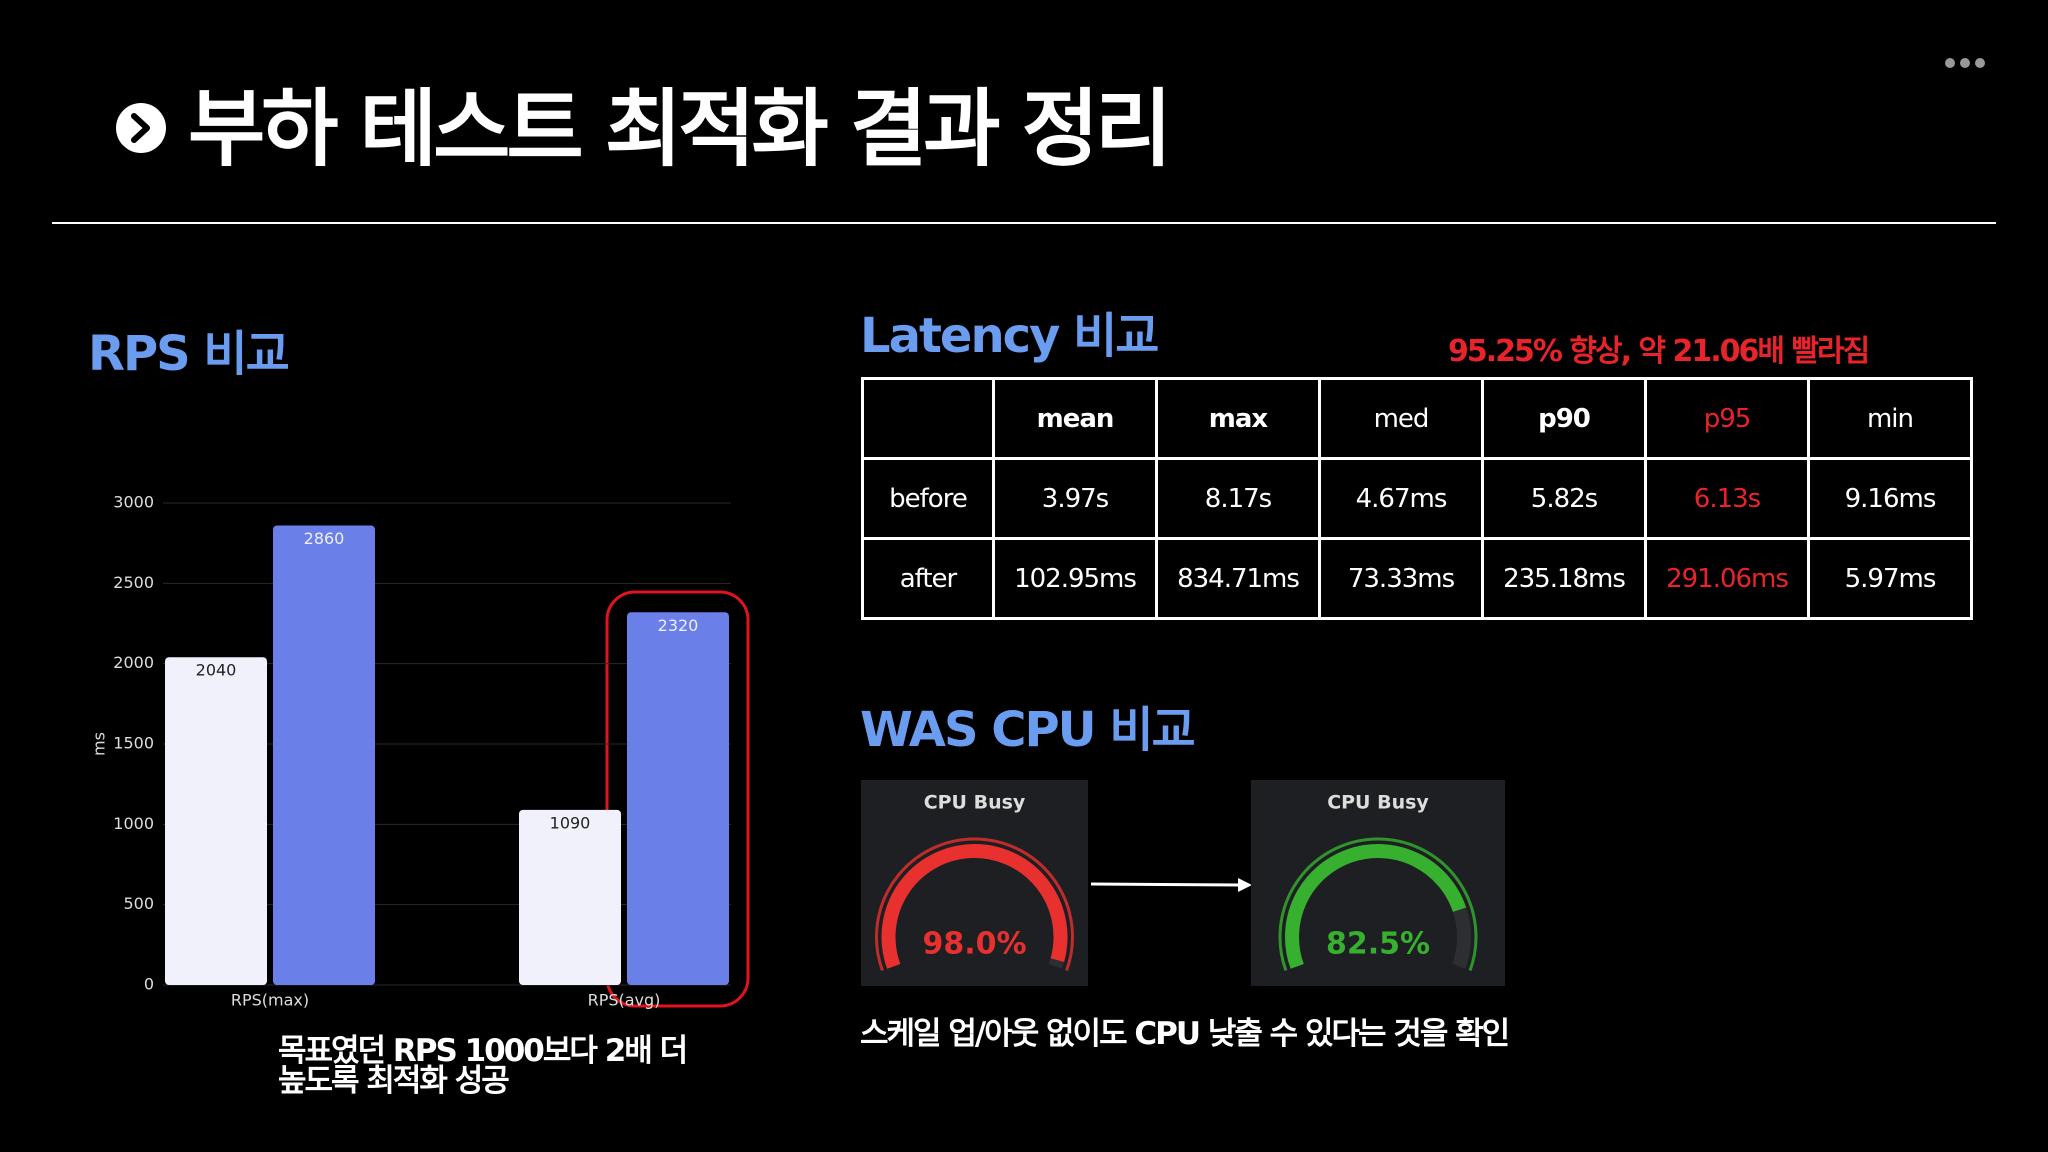 Image resolution: width=2048 pixels, height=1152 pixels. I want to click on row-label: after, so click(928, 578).